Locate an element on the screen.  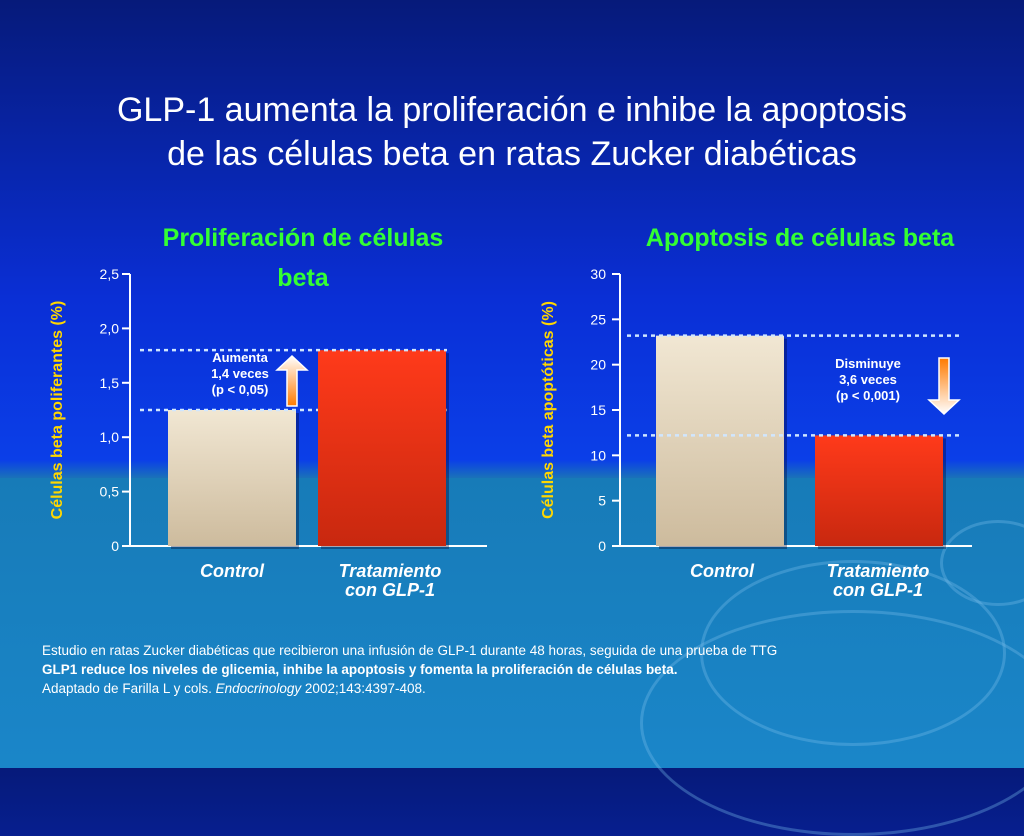
chart1-y-tick-label: 0,5 is located at coordinates (110, 492).